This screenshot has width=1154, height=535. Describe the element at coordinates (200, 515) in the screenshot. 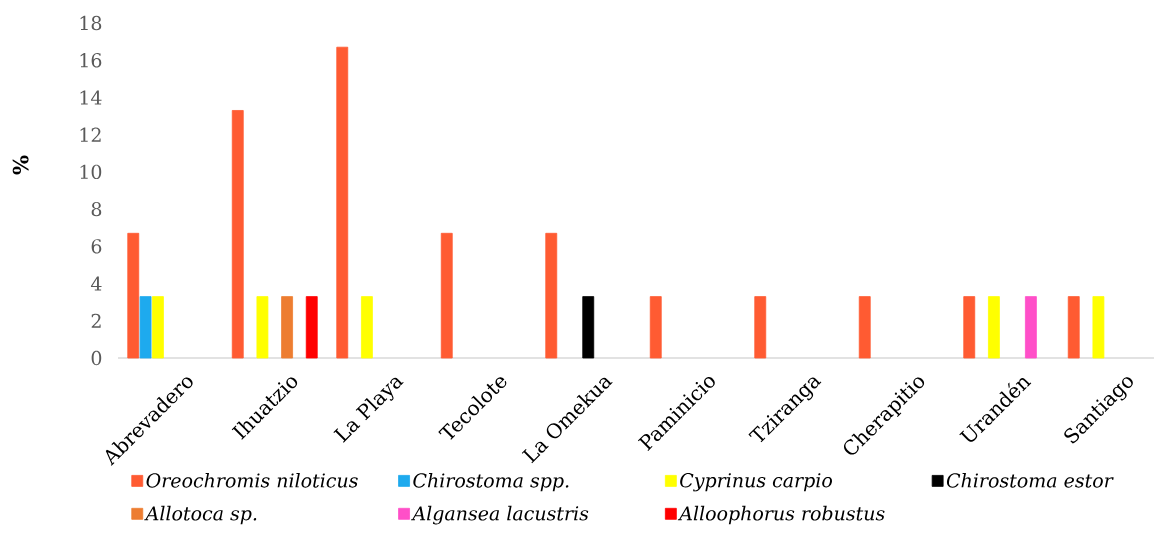

I see `legend-label: Allotoca sp.` at that location.